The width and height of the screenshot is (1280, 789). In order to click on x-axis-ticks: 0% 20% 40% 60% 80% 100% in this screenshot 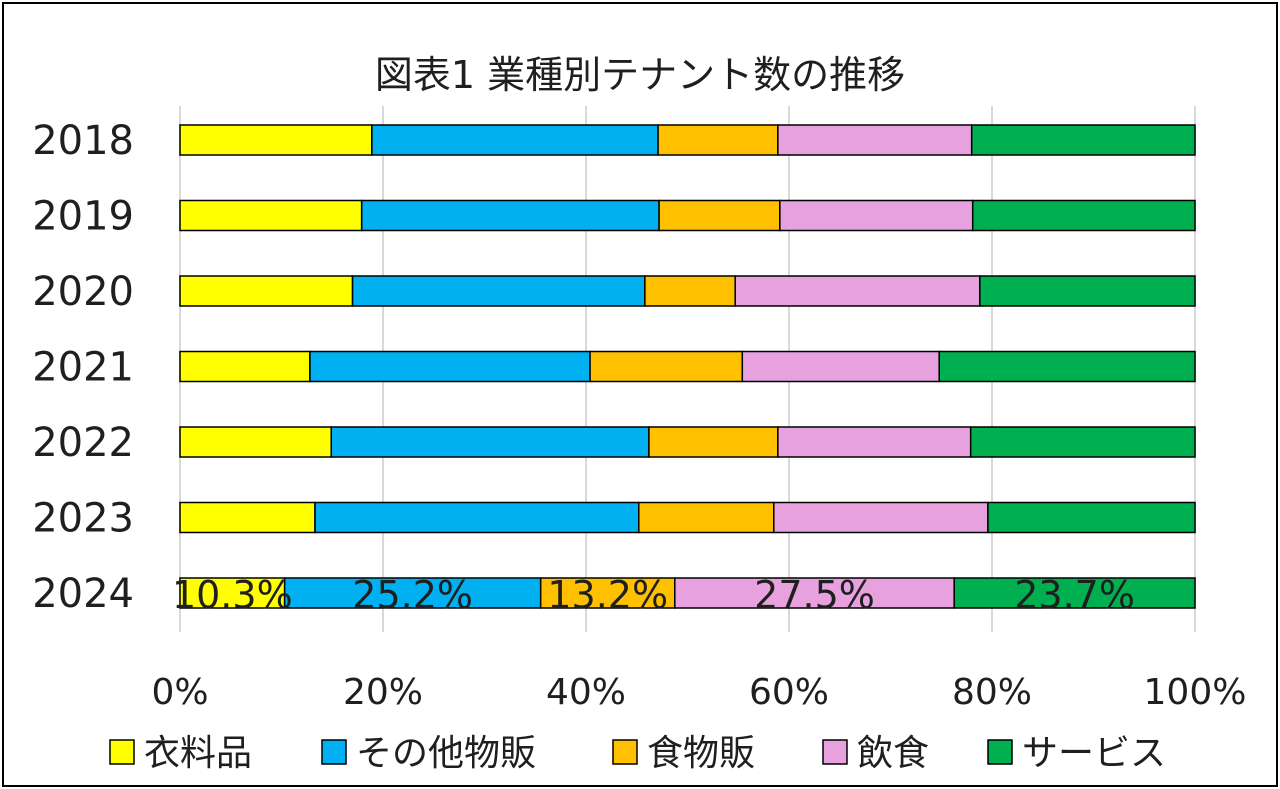, I will do `click(698, 692)`.